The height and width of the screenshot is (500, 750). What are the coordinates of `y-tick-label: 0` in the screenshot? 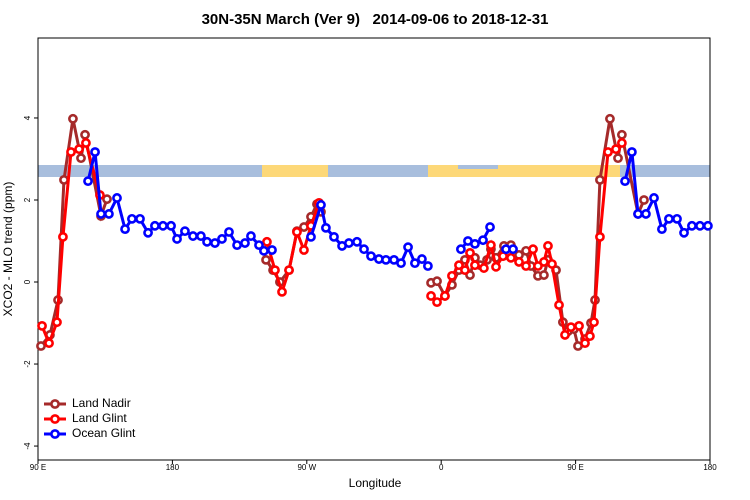 It's located at (27, 281).